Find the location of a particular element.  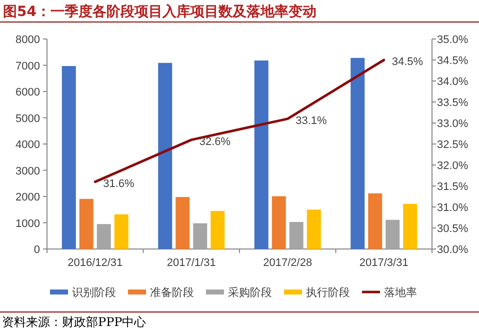

legend-label: 采购阶段 is located at coordinates (250, 292).